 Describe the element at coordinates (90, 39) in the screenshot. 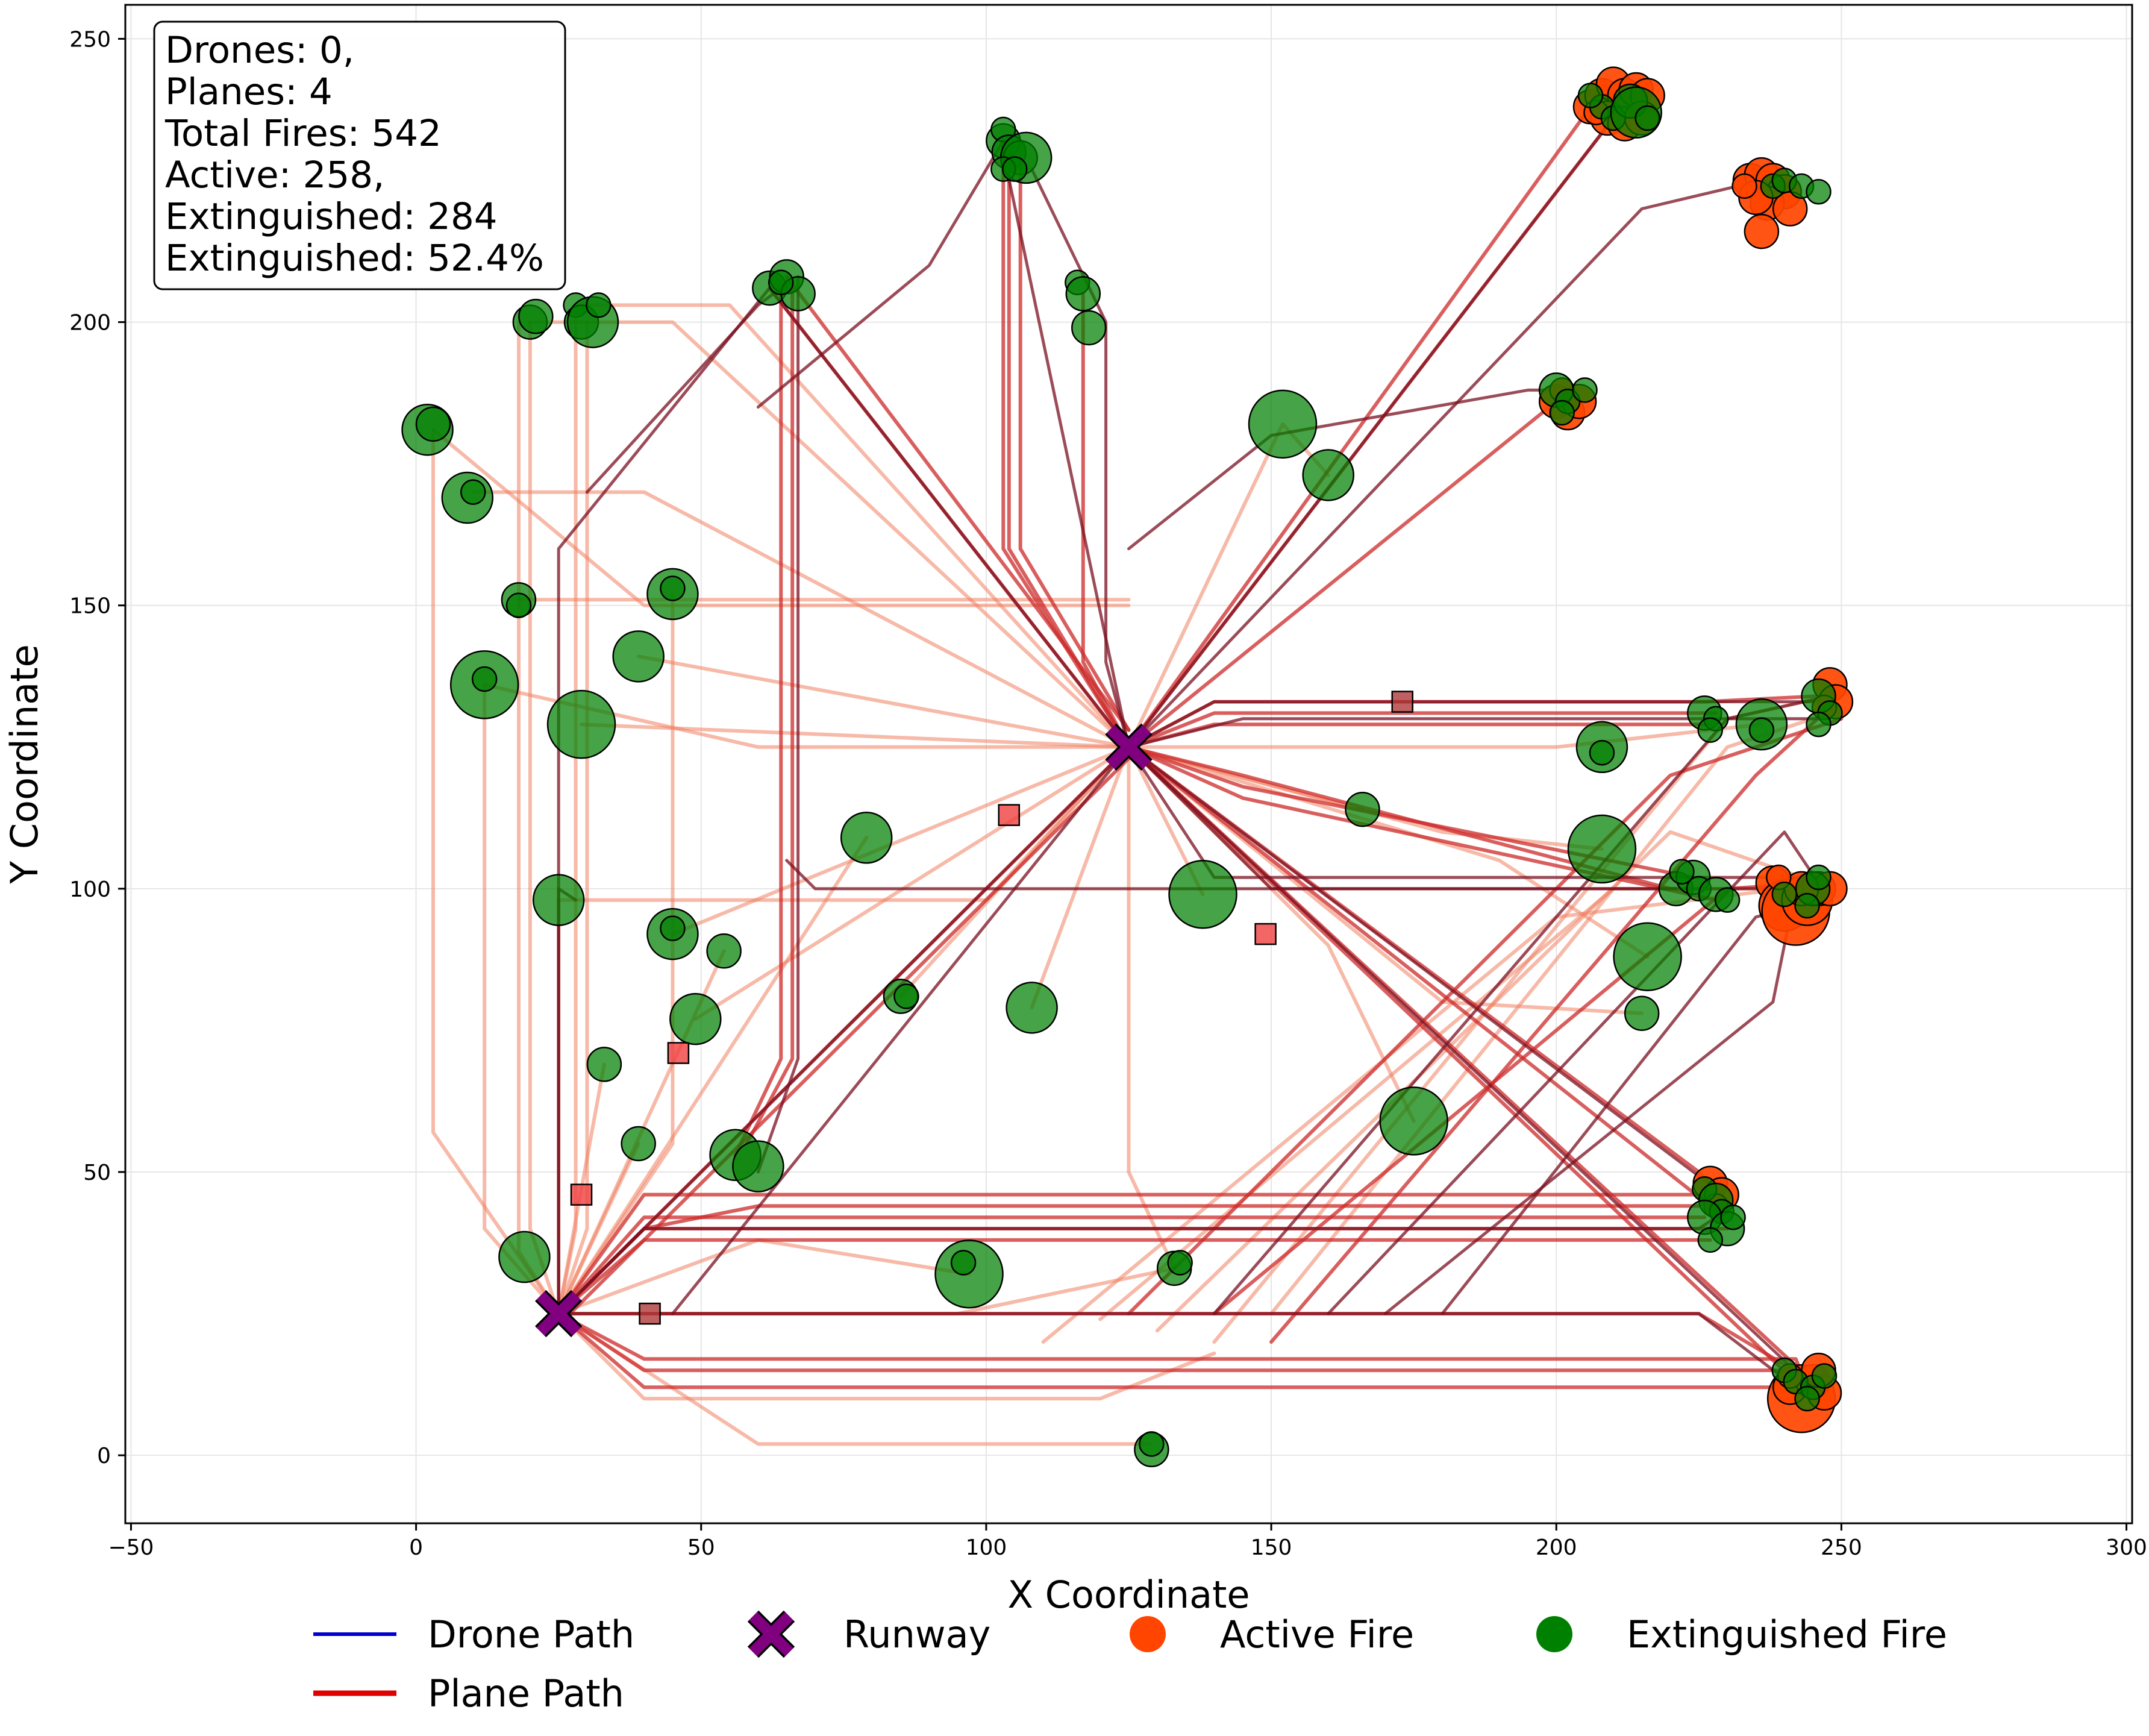

I see `y-tick-label: 250` at that location.